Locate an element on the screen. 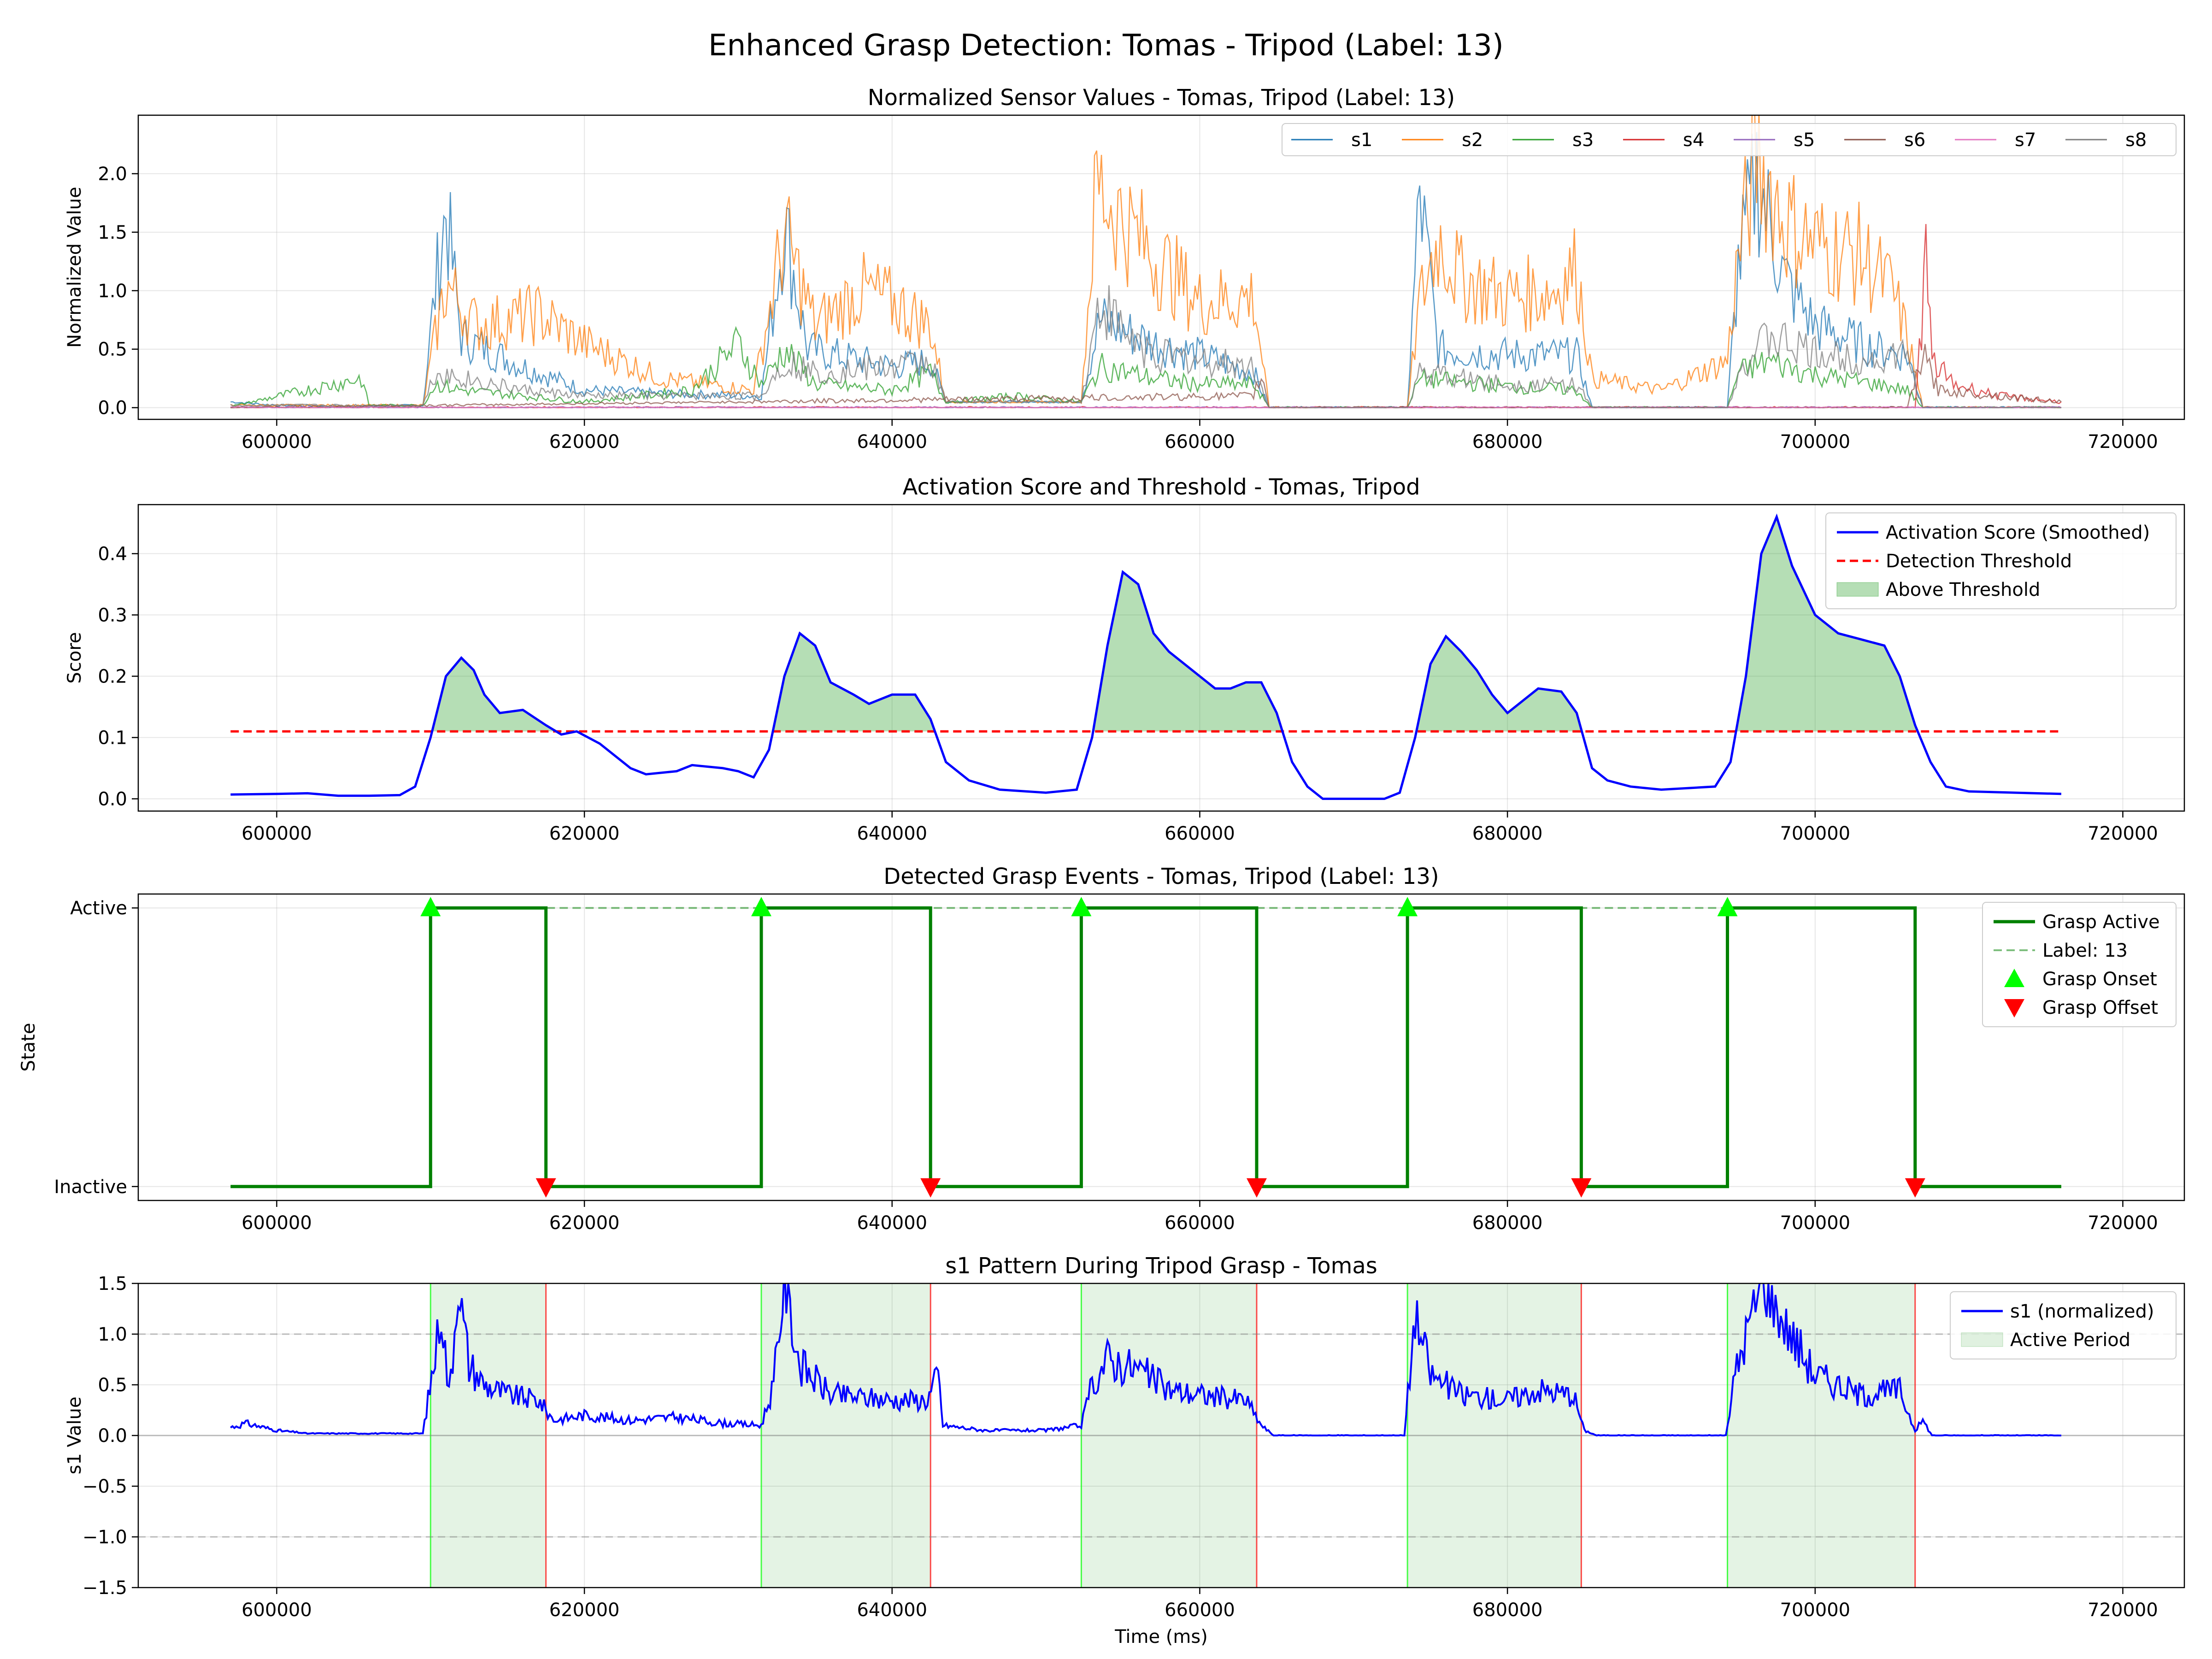 The width and height of the screenshot is (2212, 1659). y-axis-label: State is located at coordinates (28, 1047).